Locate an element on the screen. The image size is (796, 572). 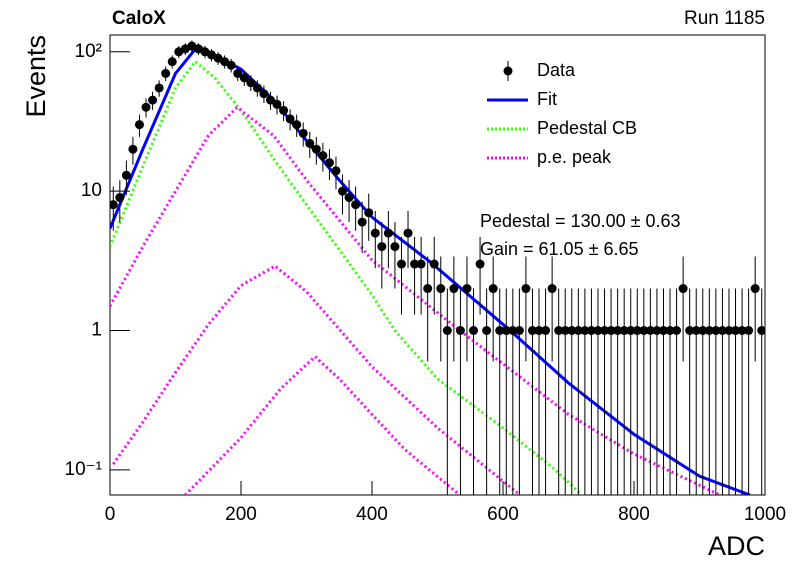
y-axis-title: Events is located at coordinates (36, 76).